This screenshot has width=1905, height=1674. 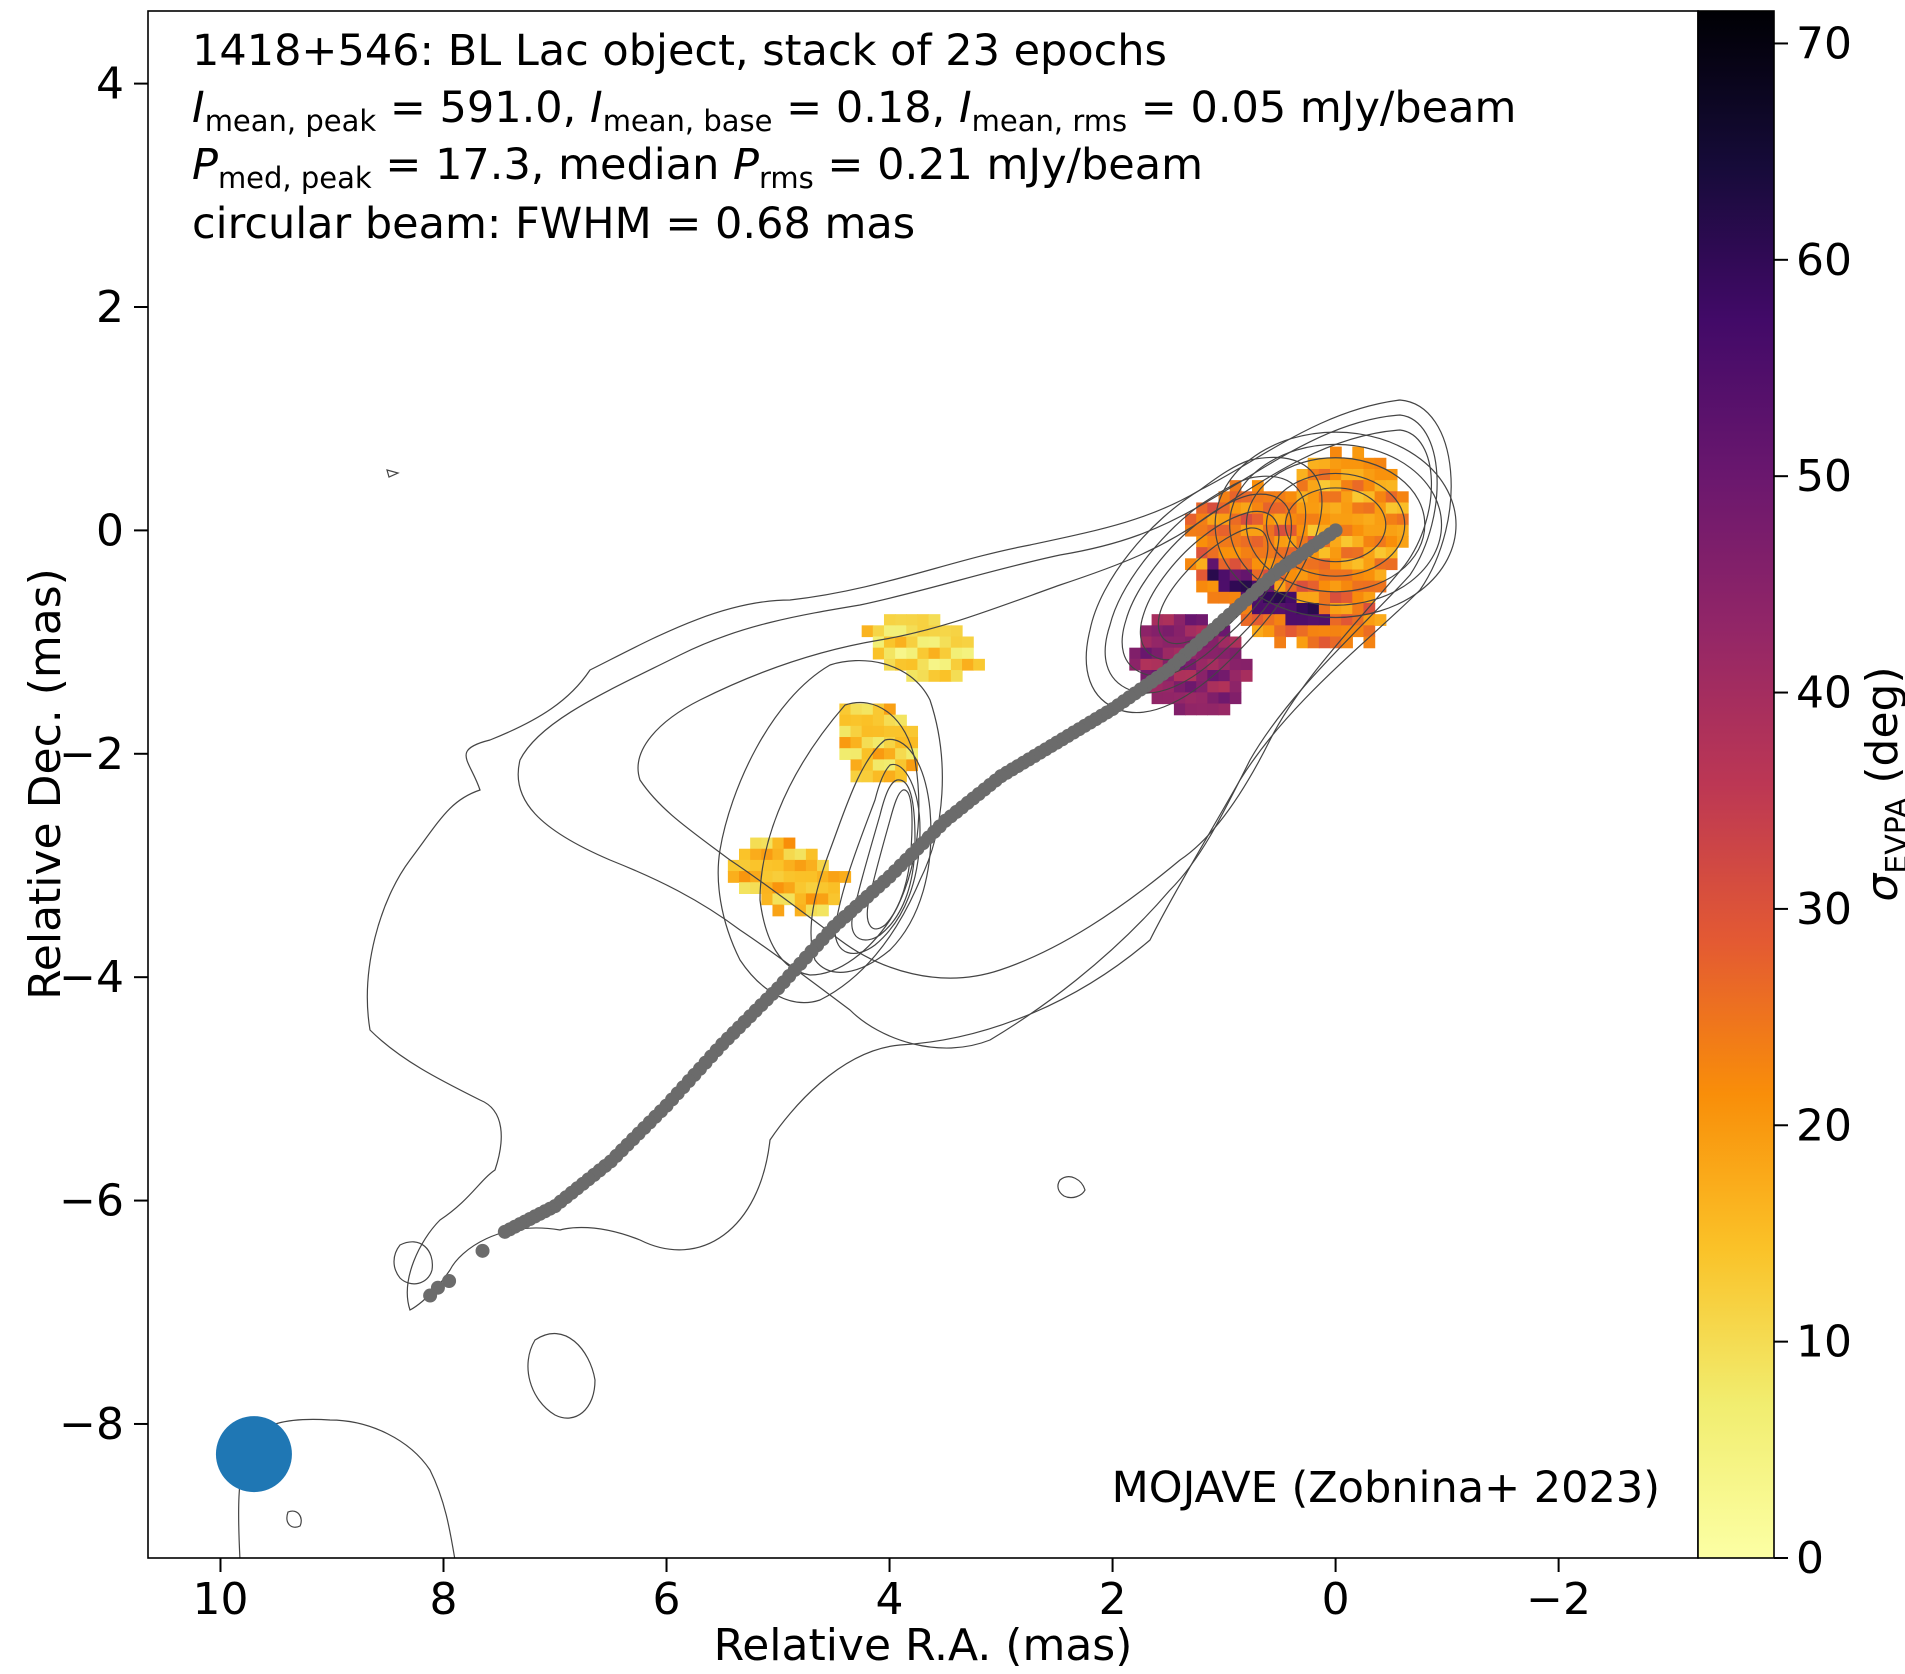 What do you see at coordinates (253, 1454) in the screenshot?
I see `beam-ellipse` at bounding box center [253, 1454].